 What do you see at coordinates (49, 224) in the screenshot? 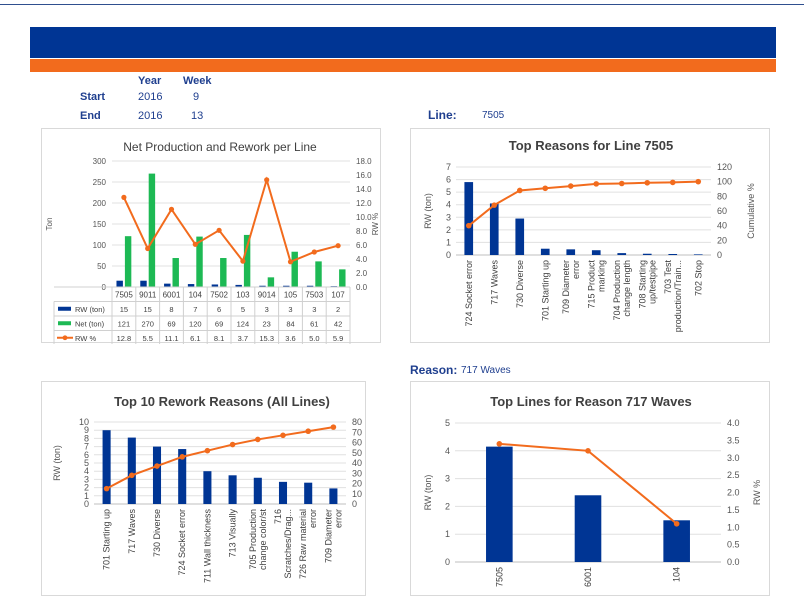
I see `y-axis-label: Ton` at bounding box center [49, 224].